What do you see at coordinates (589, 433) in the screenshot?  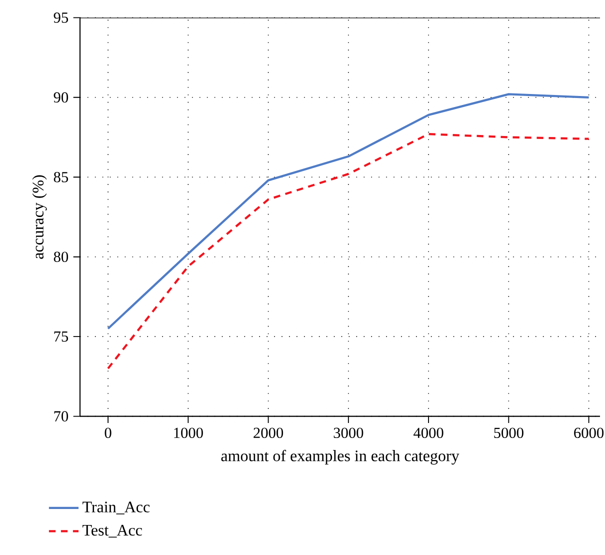 I see `x-tick-label: 6000` at bounding box center [589, 433].